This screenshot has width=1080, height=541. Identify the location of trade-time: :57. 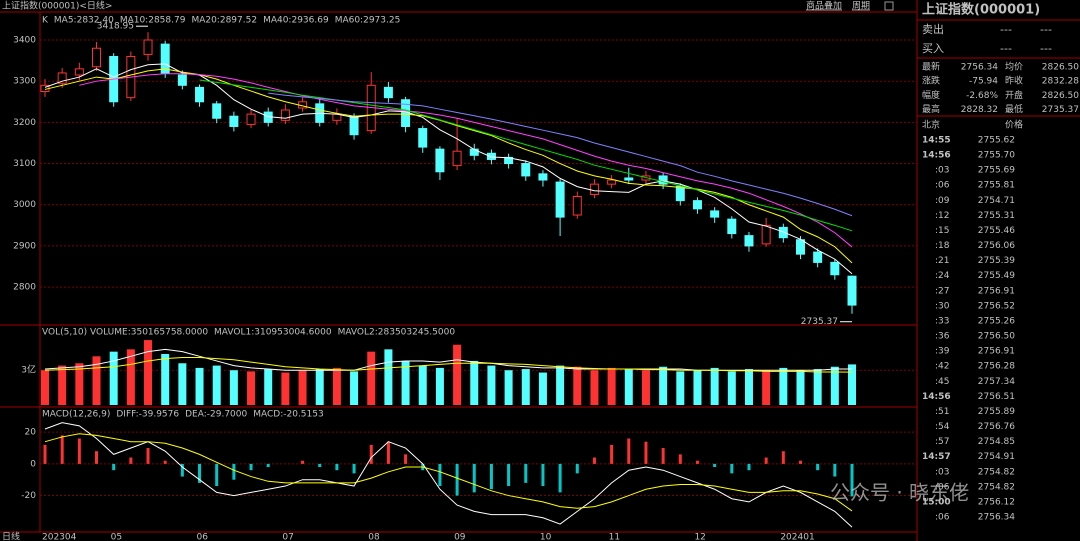
(942, 442).